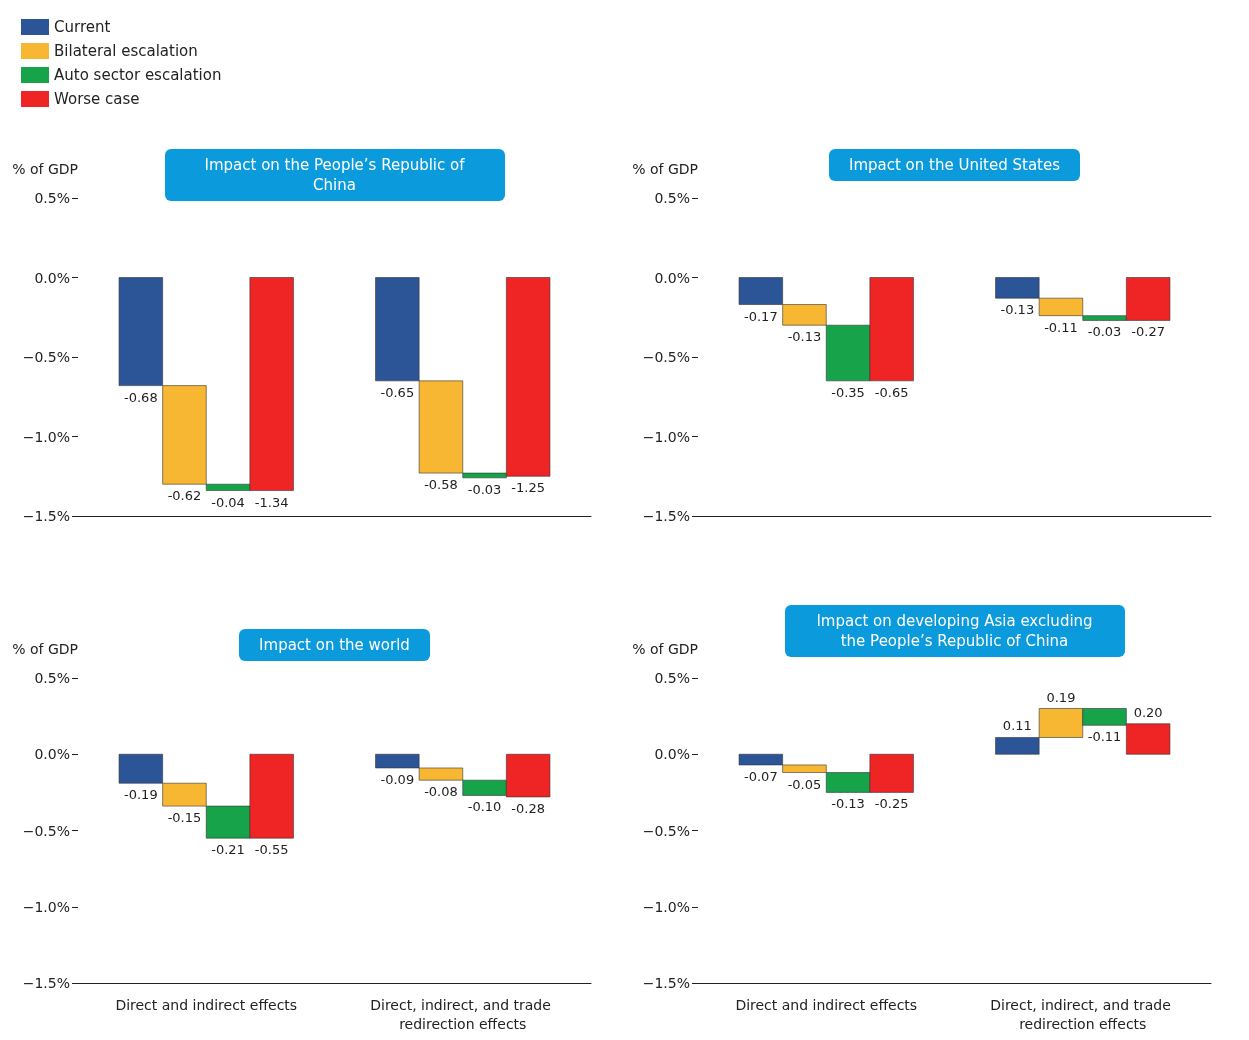 This screenshot has height=1040, width=1249. Describe the element at coordinates (484, 807) in the screenshot. I see `data-label: -0.10` at that location.